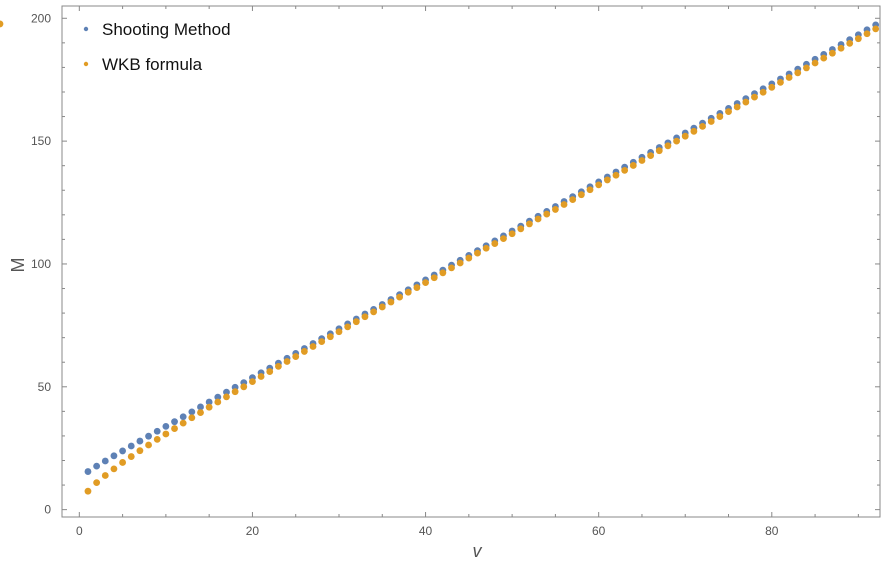  What do you see at coordinates (772, 531) in the screenshot?
I see `x-tick-label: 80` at bounding box center [772, 531].